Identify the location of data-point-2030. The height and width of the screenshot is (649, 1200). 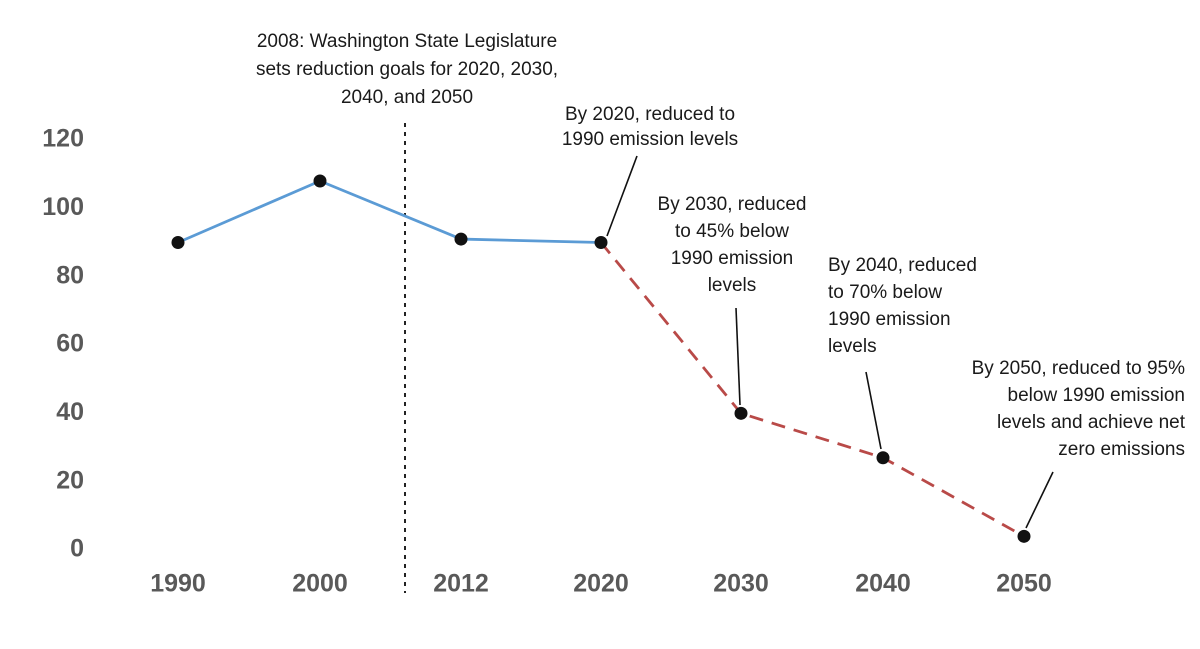
(741, 413).